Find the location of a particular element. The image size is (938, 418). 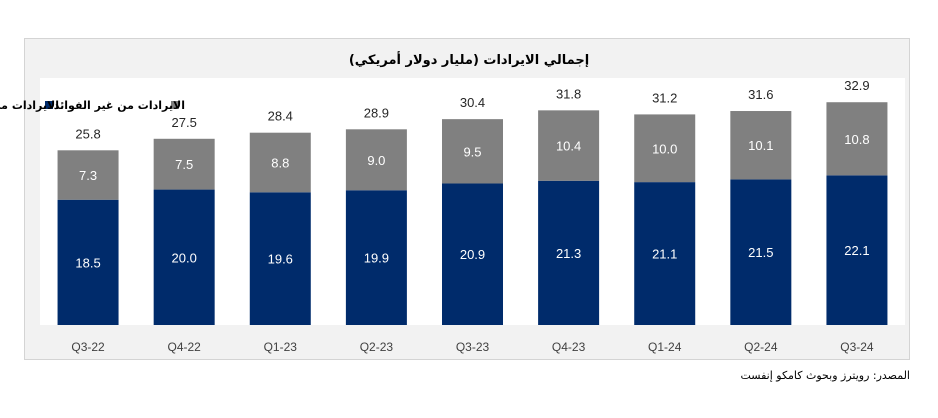

x-tick-label: Q2-24 is located at coordinates (761, 347).